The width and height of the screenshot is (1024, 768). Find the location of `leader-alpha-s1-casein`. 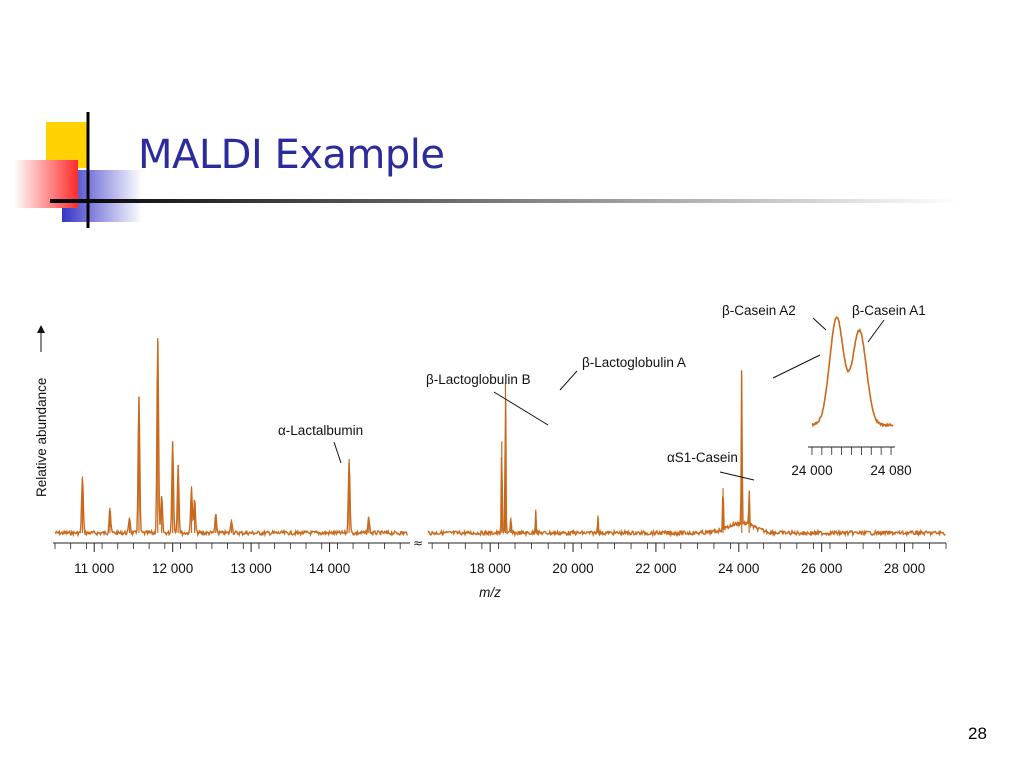

leader-alpha-s1-casein is located at coordinates (737, 476).